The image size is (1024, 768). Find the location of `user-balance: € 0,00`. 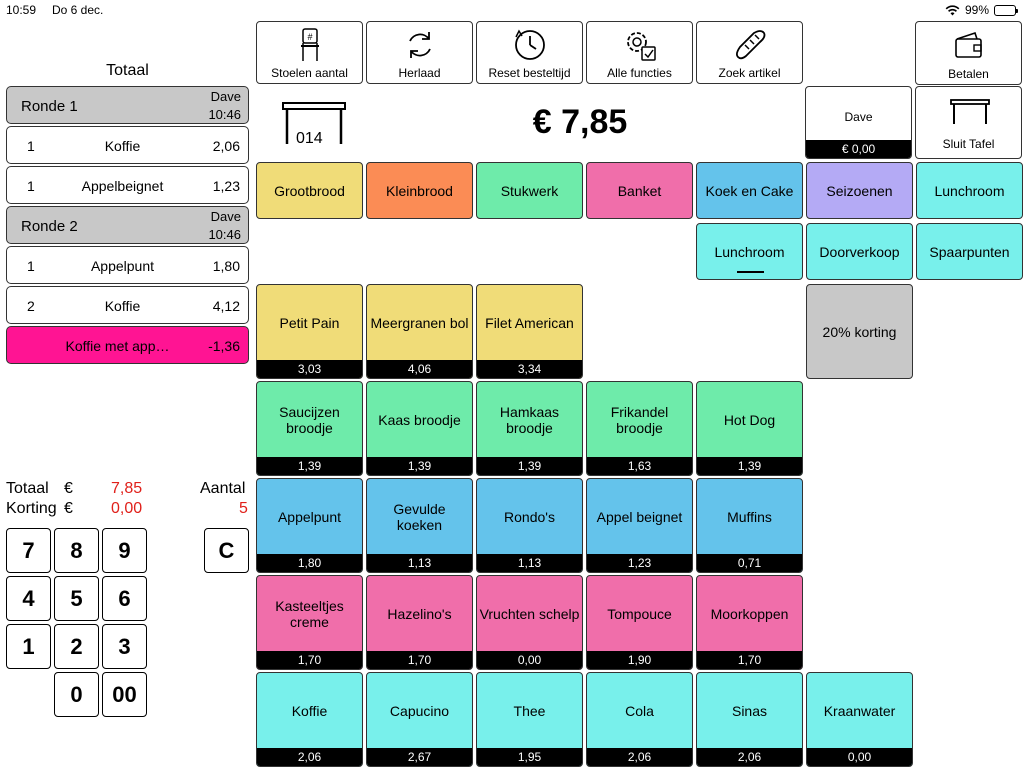

user-balance: € 0,00 is located at coordinates (858, 149).